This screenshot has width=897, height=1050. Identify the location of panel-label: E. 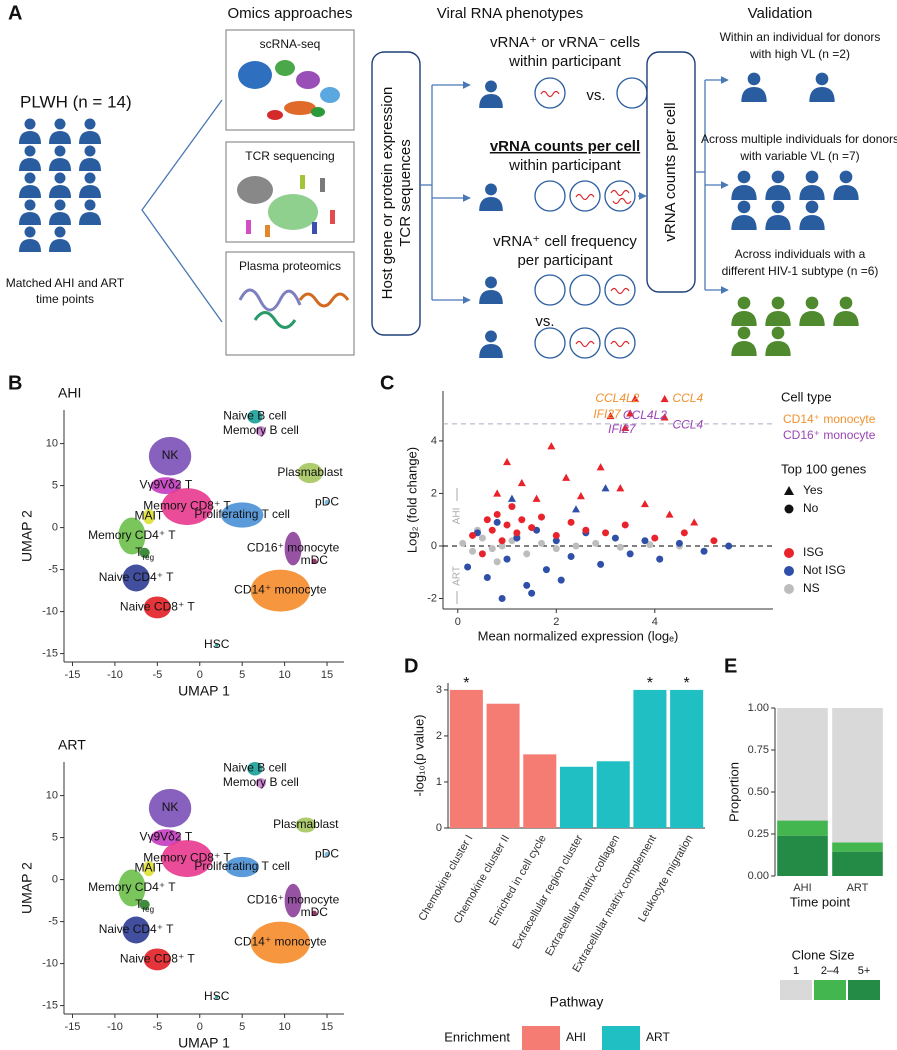
(730, 666).